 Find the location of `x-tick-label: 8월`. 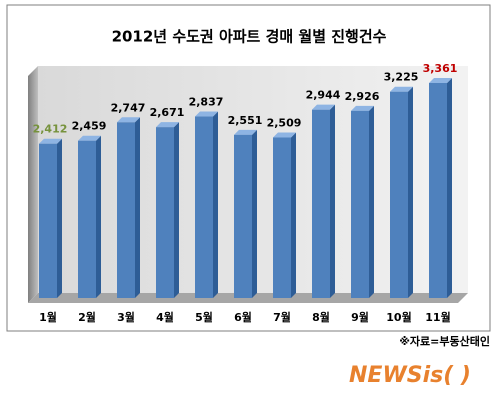

x-tick-label: 8월 is located at coordinates (321, 317).